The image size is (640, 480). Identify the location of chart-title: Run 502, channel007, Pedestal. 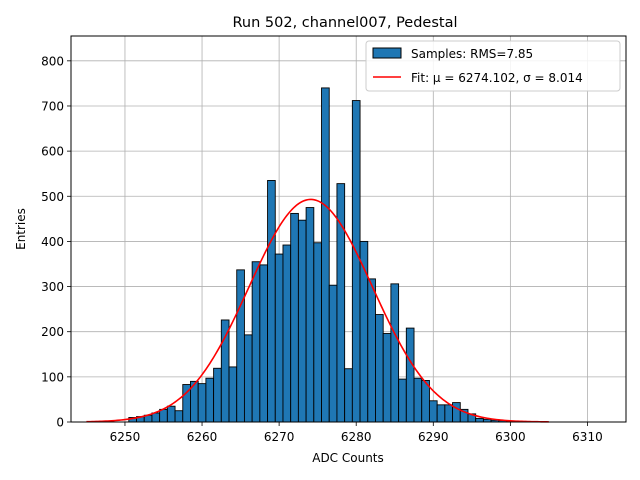
(344, 23).